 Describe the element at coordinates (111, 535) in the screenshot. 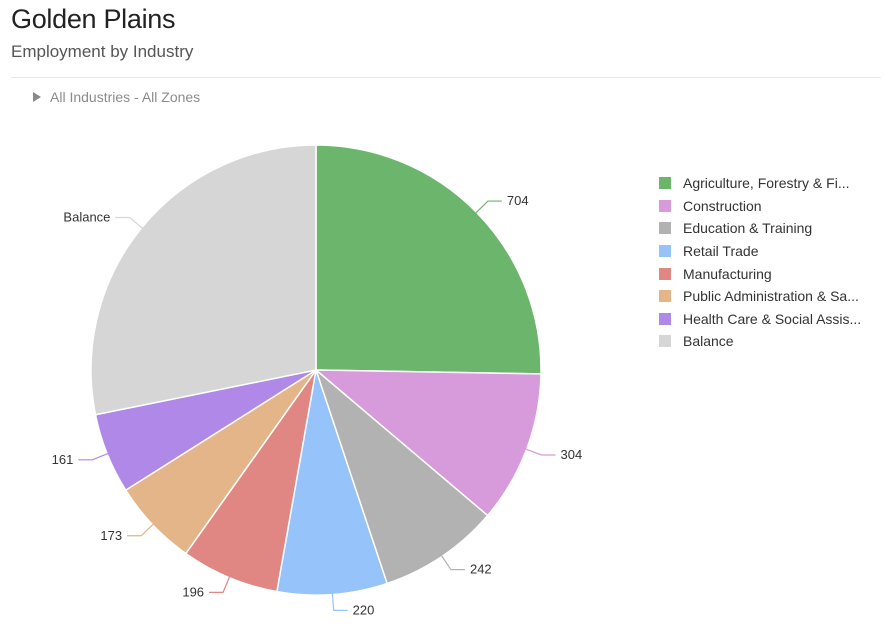

I see `pie-data-label-5: 173` at that location.